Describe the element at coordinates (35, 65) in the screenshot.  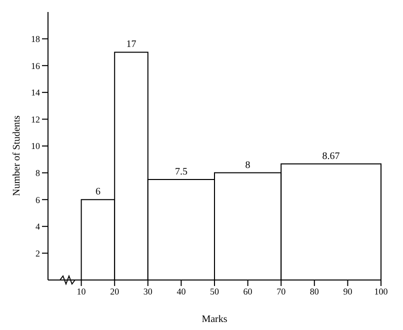
I see `y-tick-label: 16` at that location.